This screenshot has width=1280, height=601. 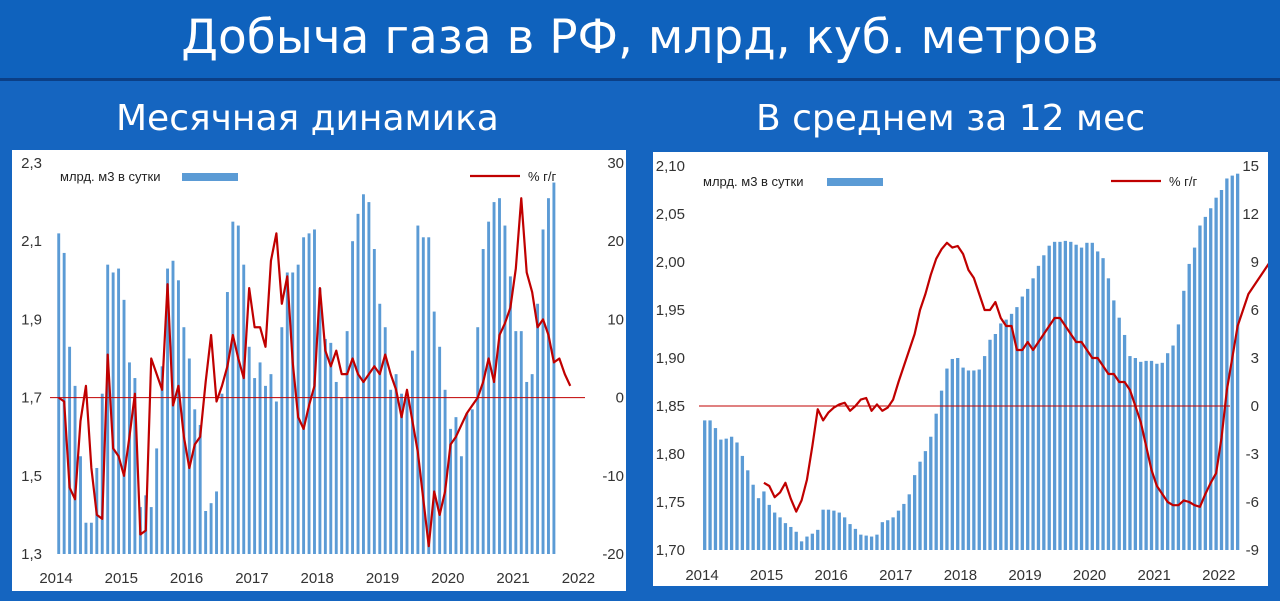 I want to click on y-right-tick-label: 12, so click(x=1250, y=214).